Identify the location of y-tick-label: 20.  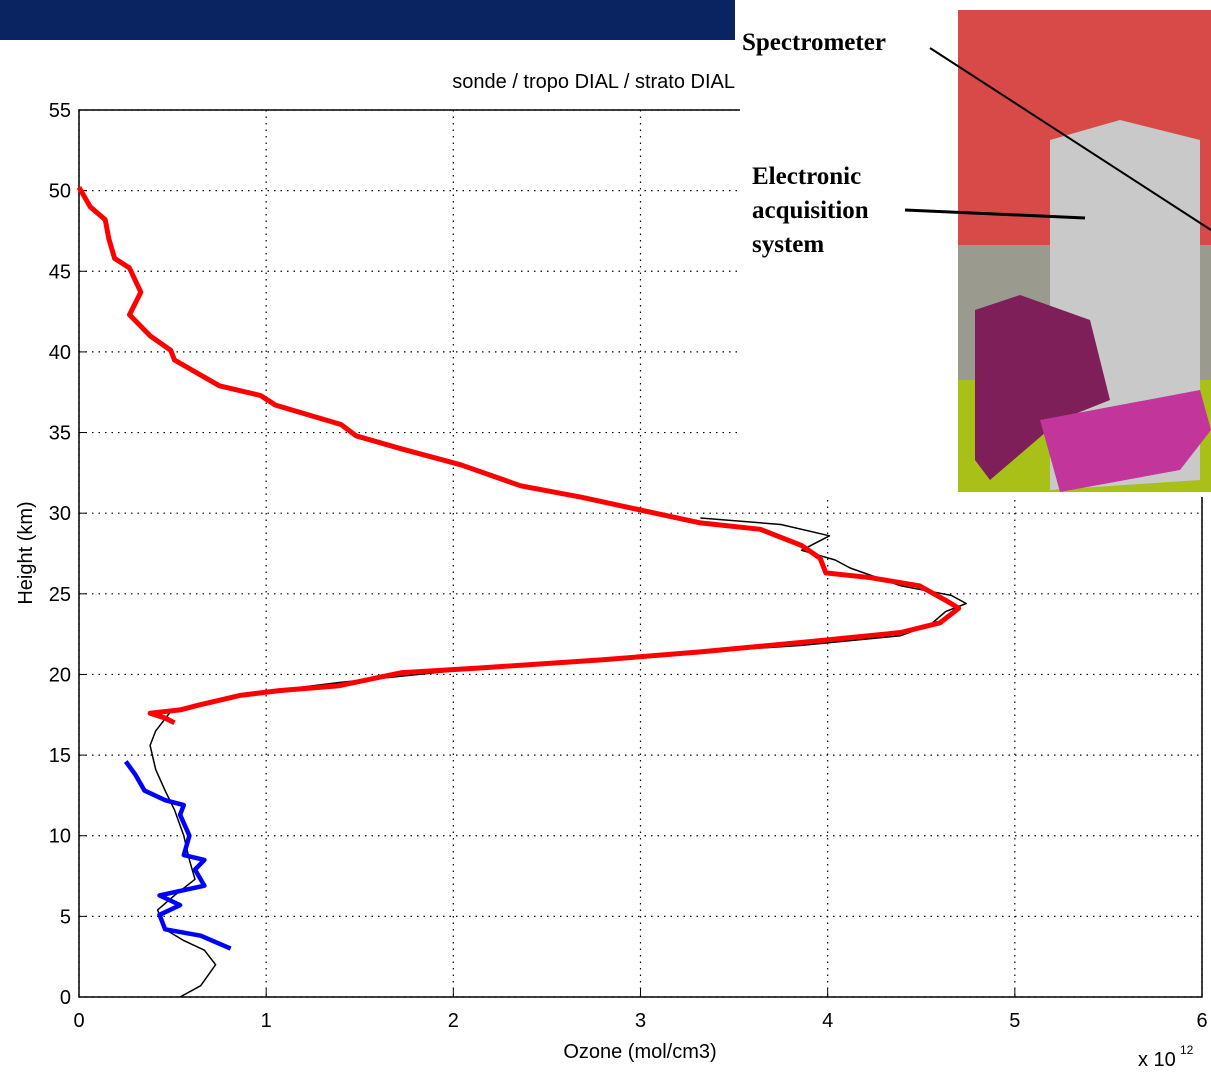
(60, 675).